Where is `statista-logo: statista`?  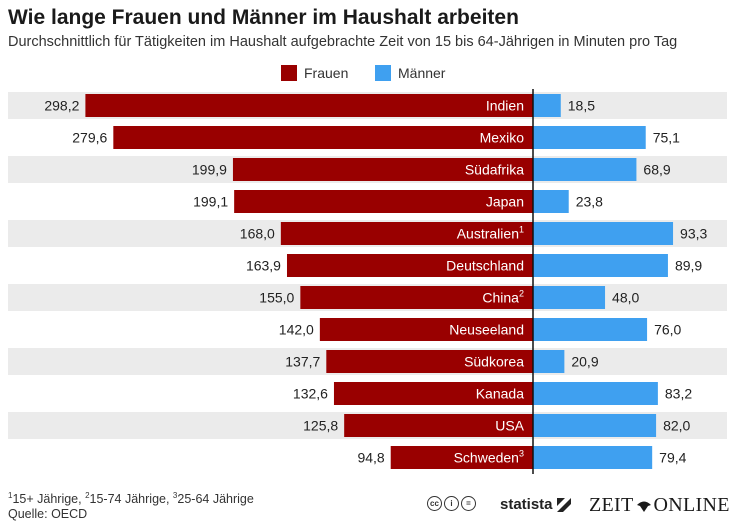 statista-logo: statista is located at coordinates (535, 504).